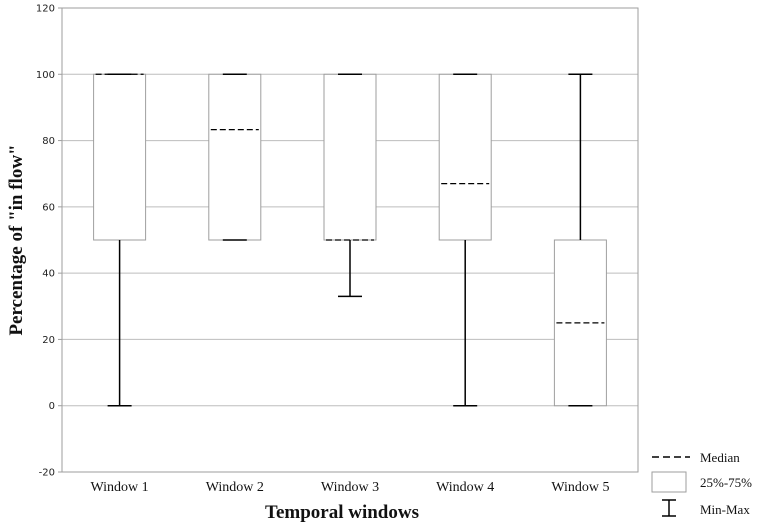 The height and width of the screenshot is (524, 763). Describe the element at coordinates (726, 482) in the screenshot. I see `legend-iqr-label: 25%-75%` at that location.